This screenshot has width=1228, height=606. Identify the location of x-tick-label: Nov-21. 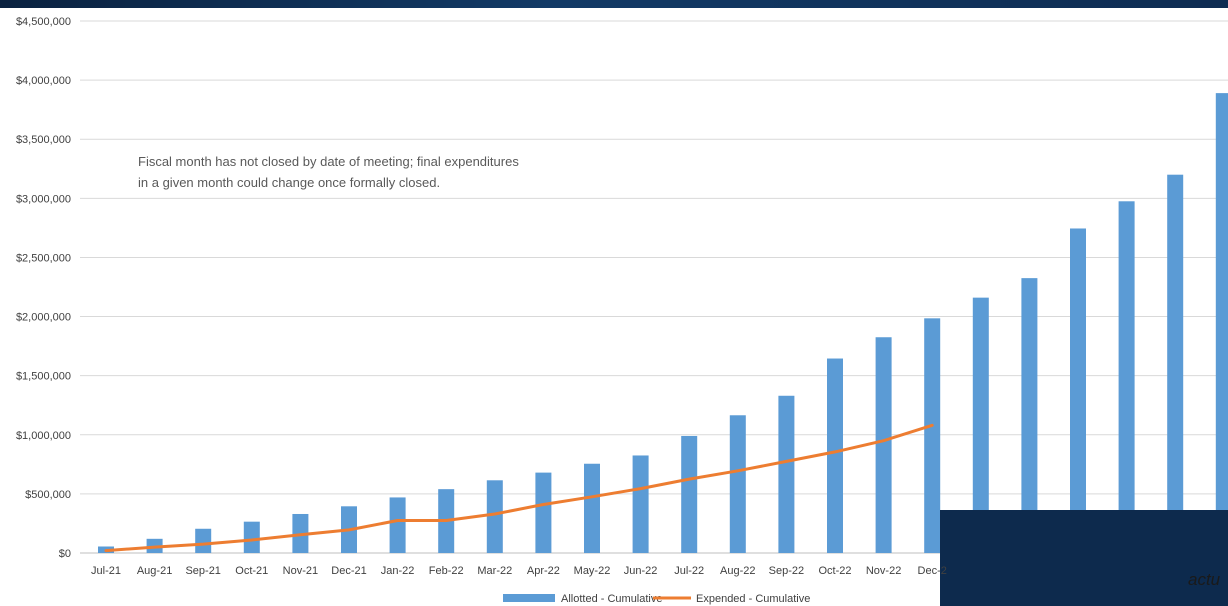
(300, 571).